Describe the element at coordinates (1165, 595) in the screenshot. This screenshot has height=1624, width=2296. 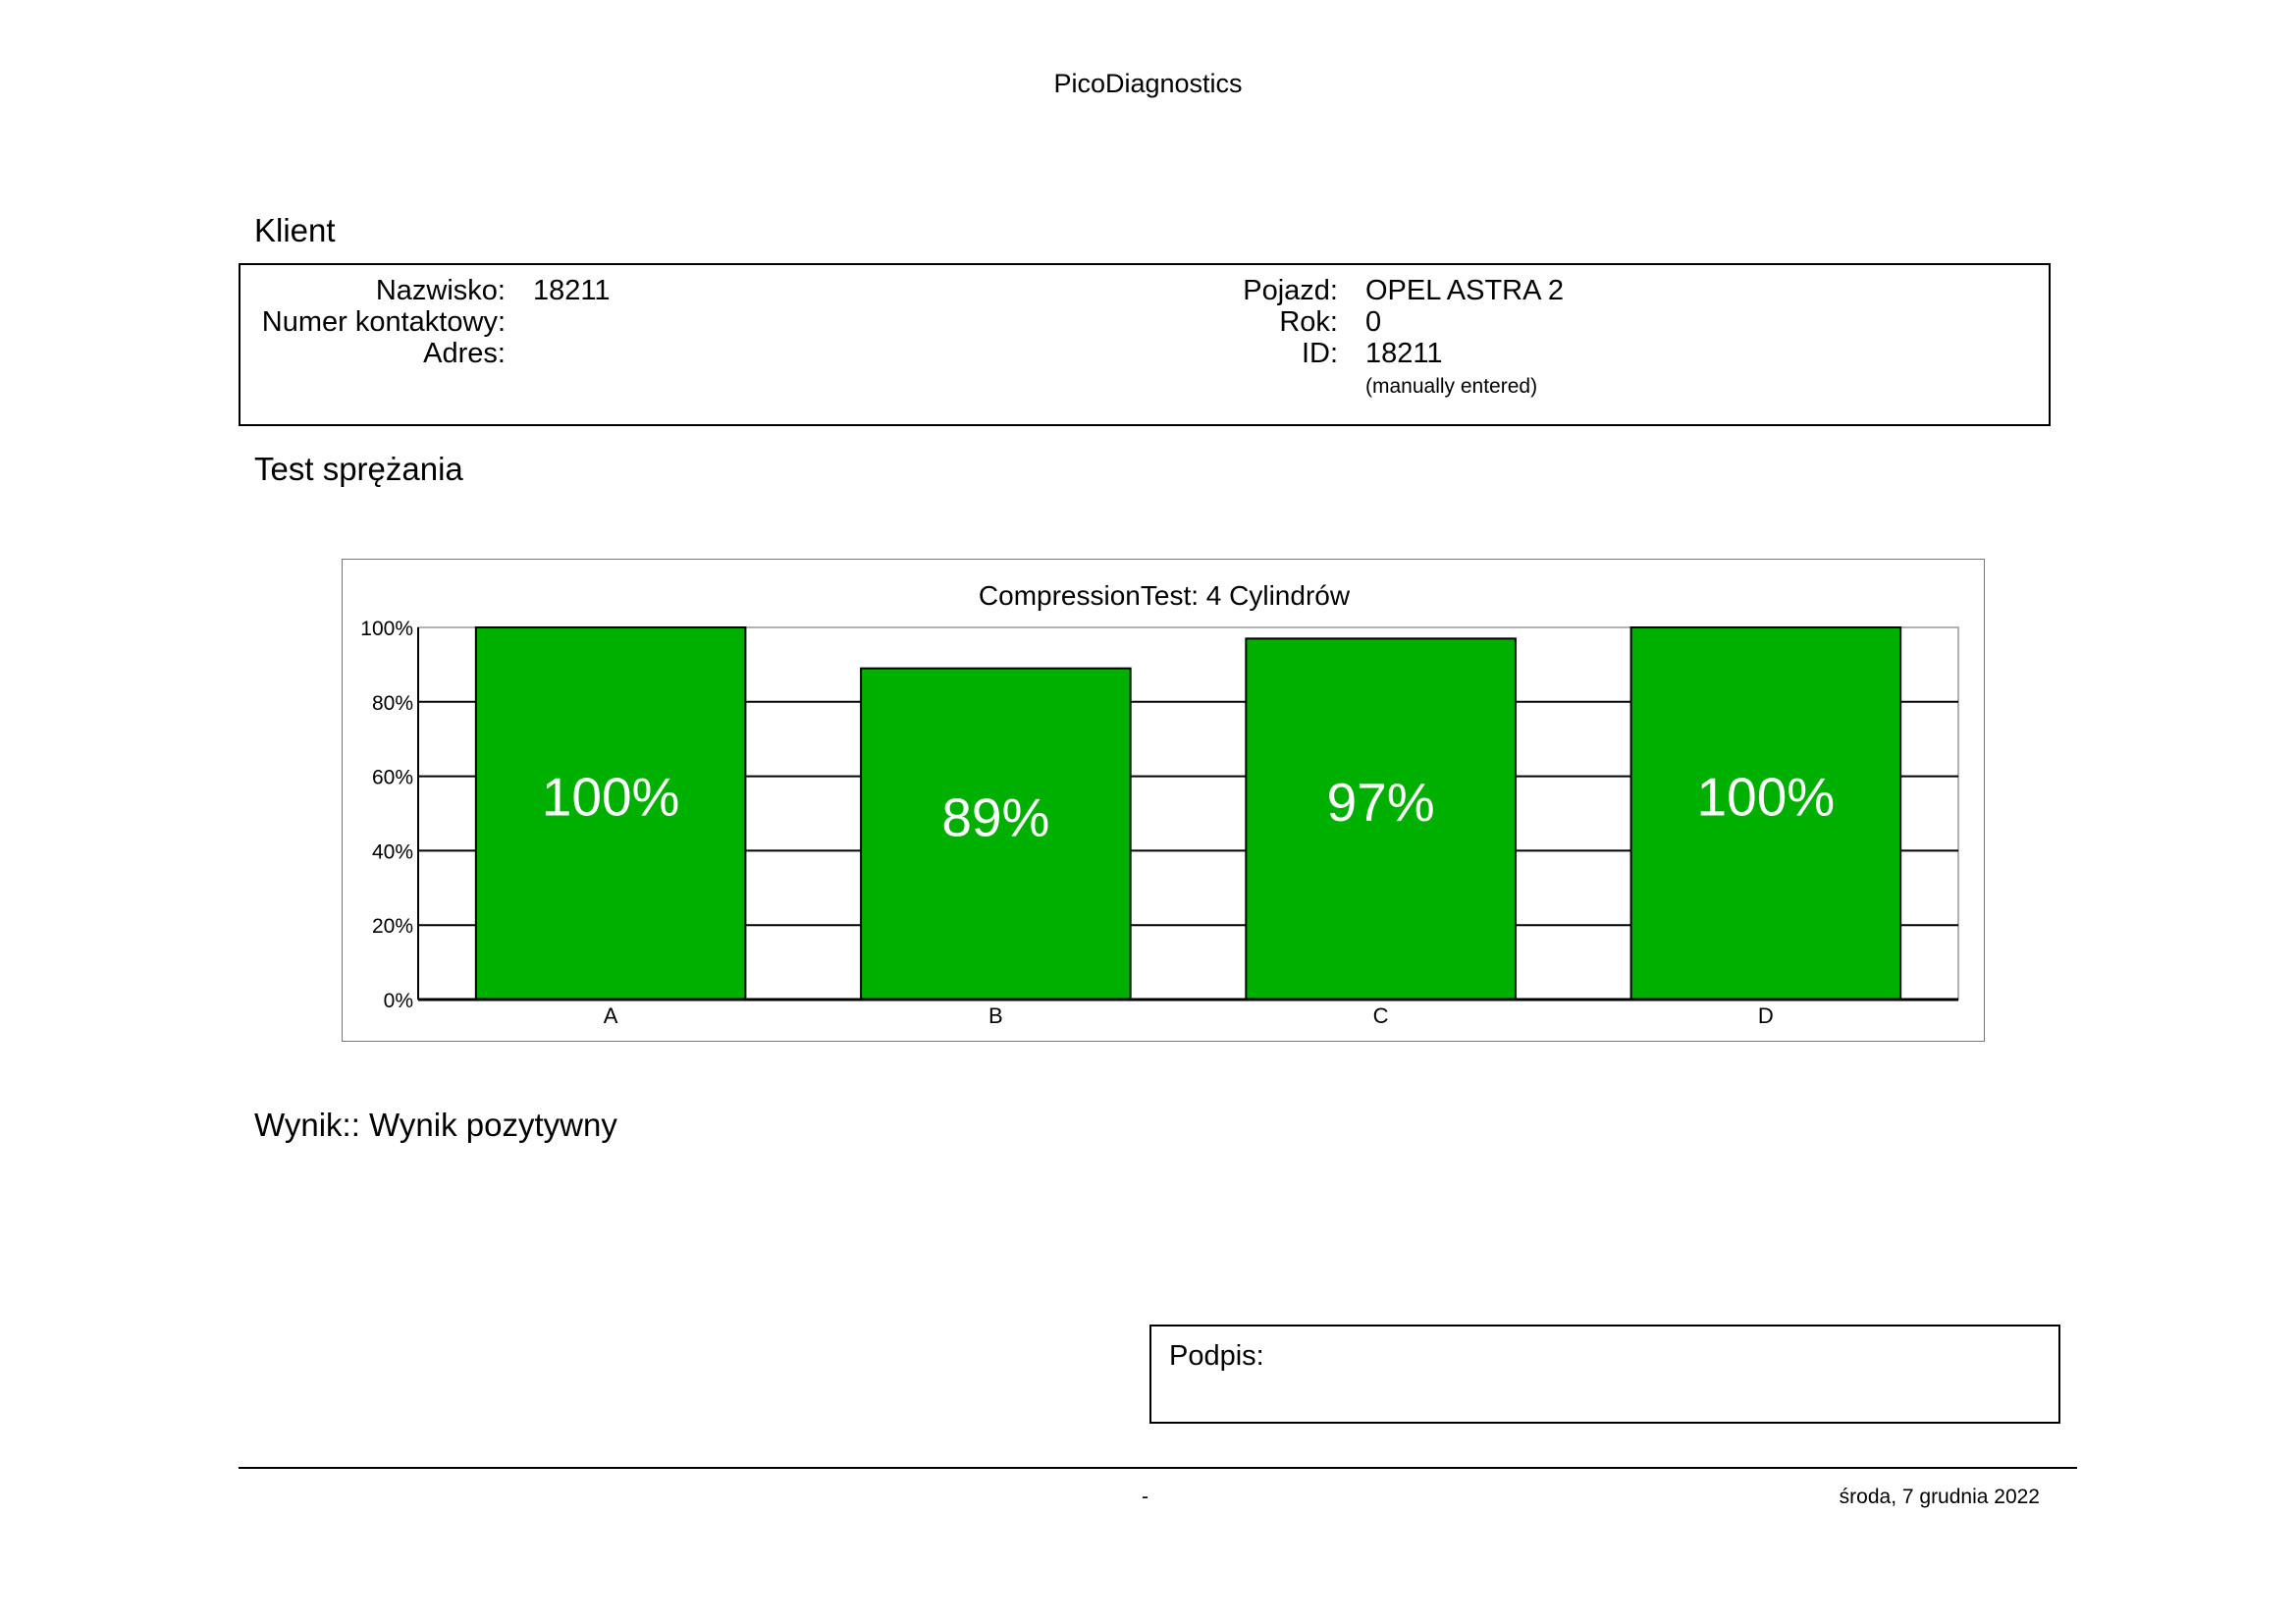
I see `chart-title: CompressionTest: 4 Cylindrów` at that location.